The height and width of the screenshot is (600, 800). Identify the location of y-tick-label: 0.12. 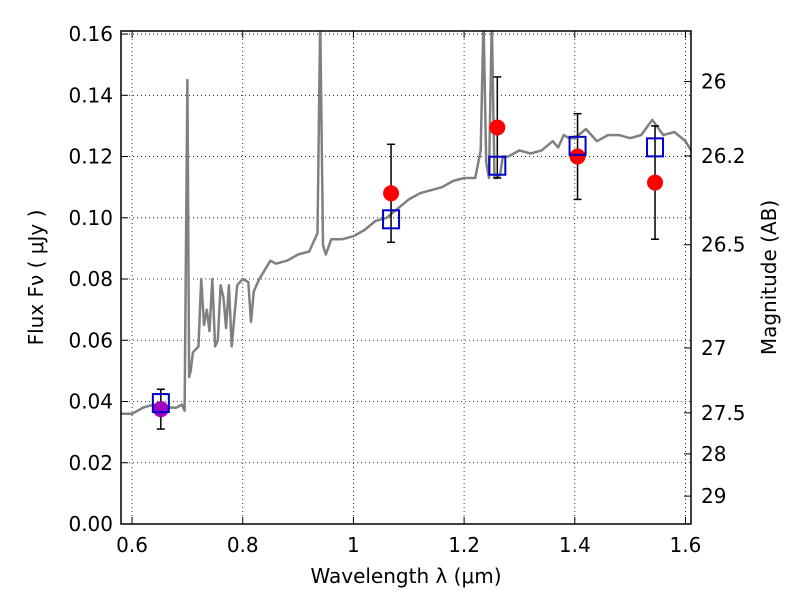
(90, 157).